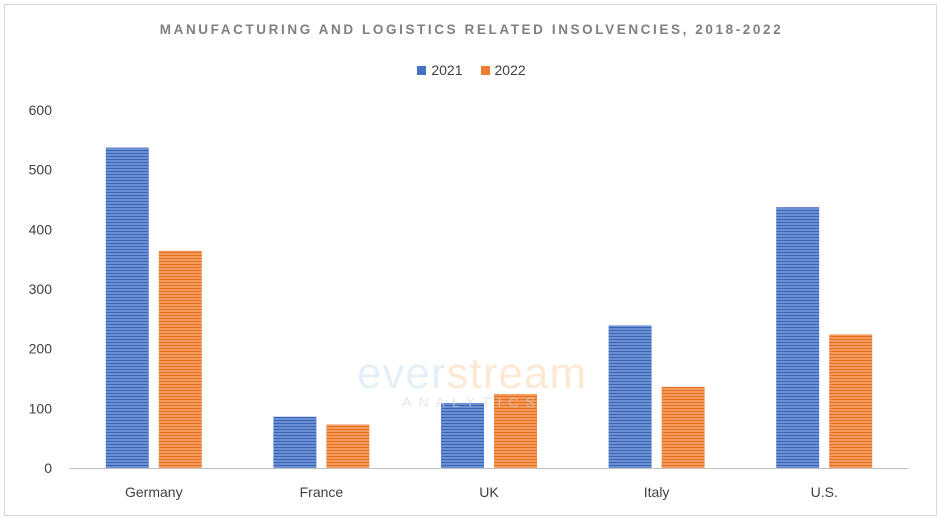 This screenshot has height=523, width=943. What do you see at coordinates (630, 396) in the screenshot?
I see `bar-italy-2021` at bounding box center [630, 396].